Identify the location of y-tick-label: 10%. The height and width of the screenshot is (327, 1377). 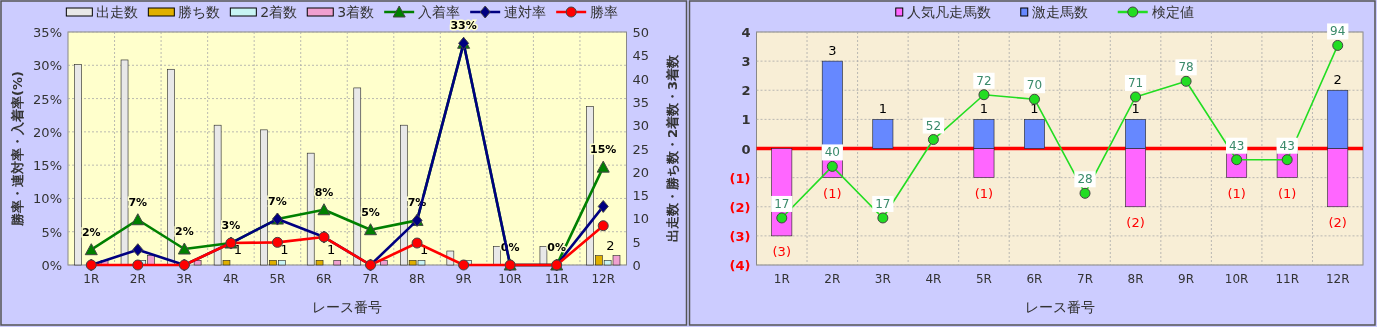
(47, 199).